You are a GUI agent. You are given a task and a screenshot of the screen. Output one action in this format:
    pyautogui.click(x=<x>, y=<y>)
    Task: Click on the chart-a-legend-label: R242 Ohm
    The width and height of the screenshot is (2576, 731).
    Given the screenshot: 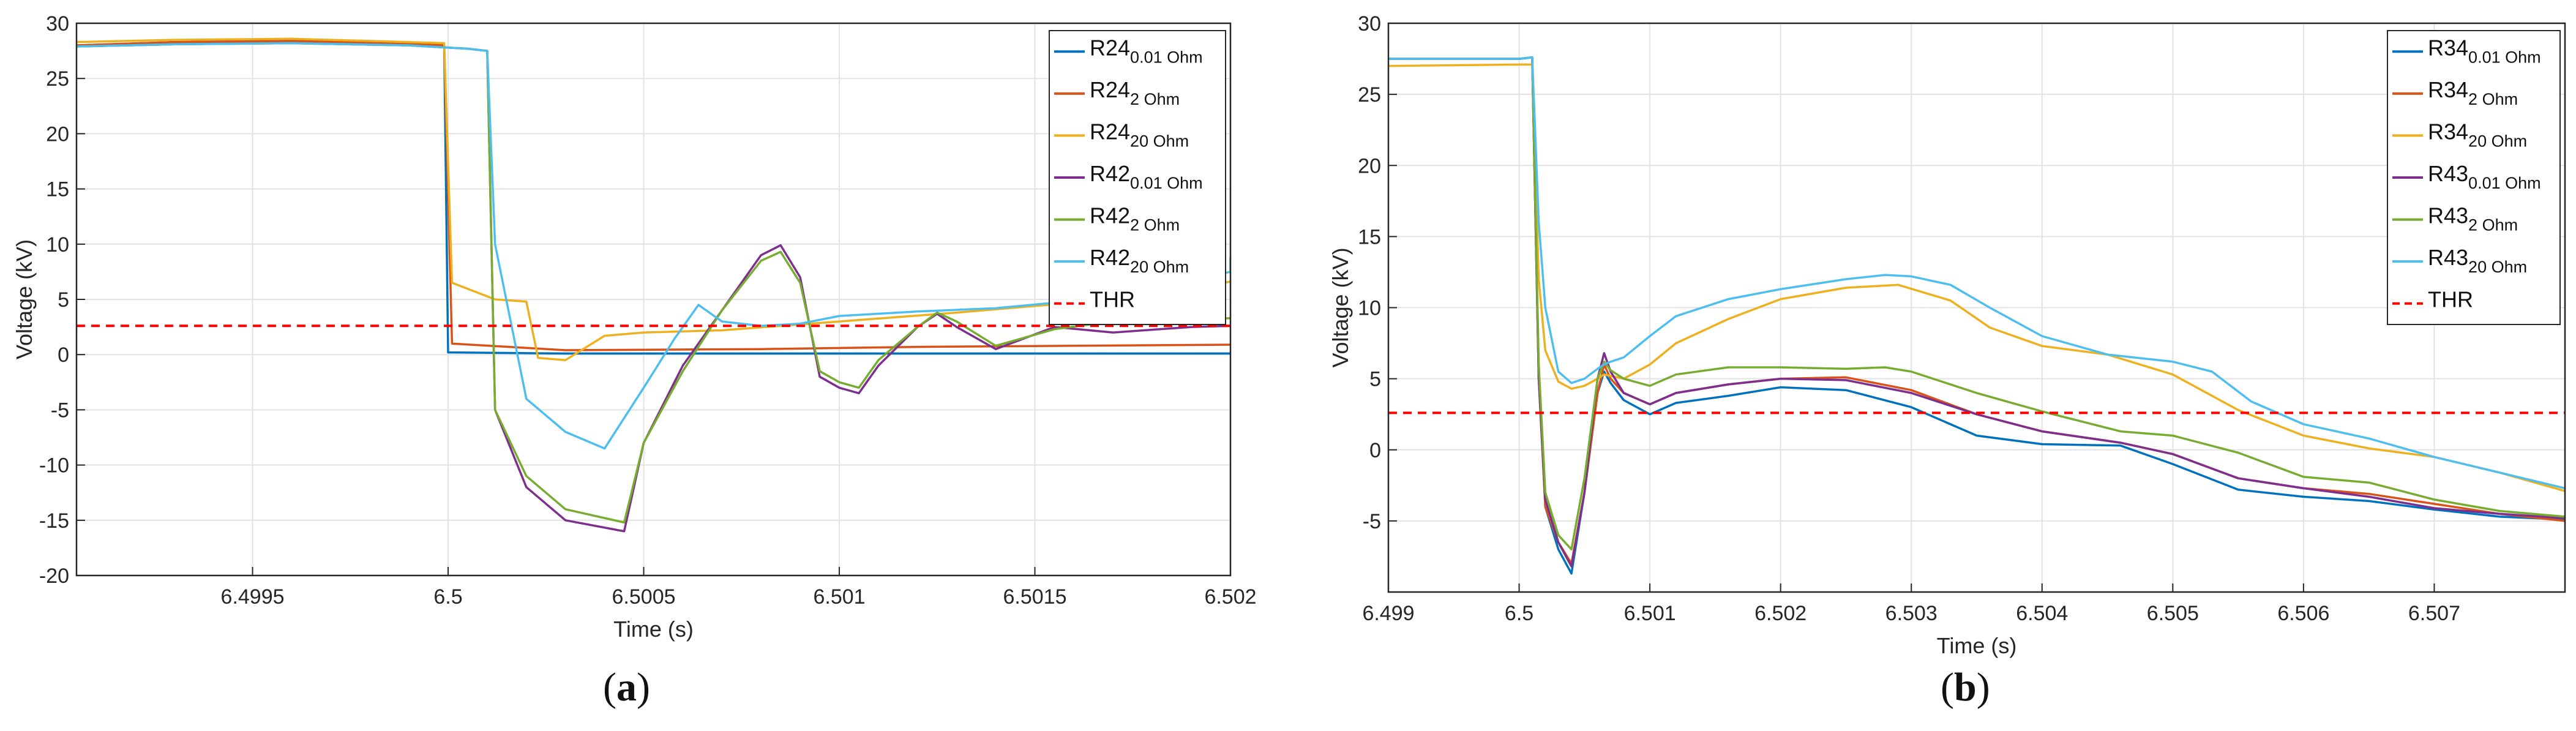 What is the action you would take?
    pyautogui.click(x=1135, y=92)
    